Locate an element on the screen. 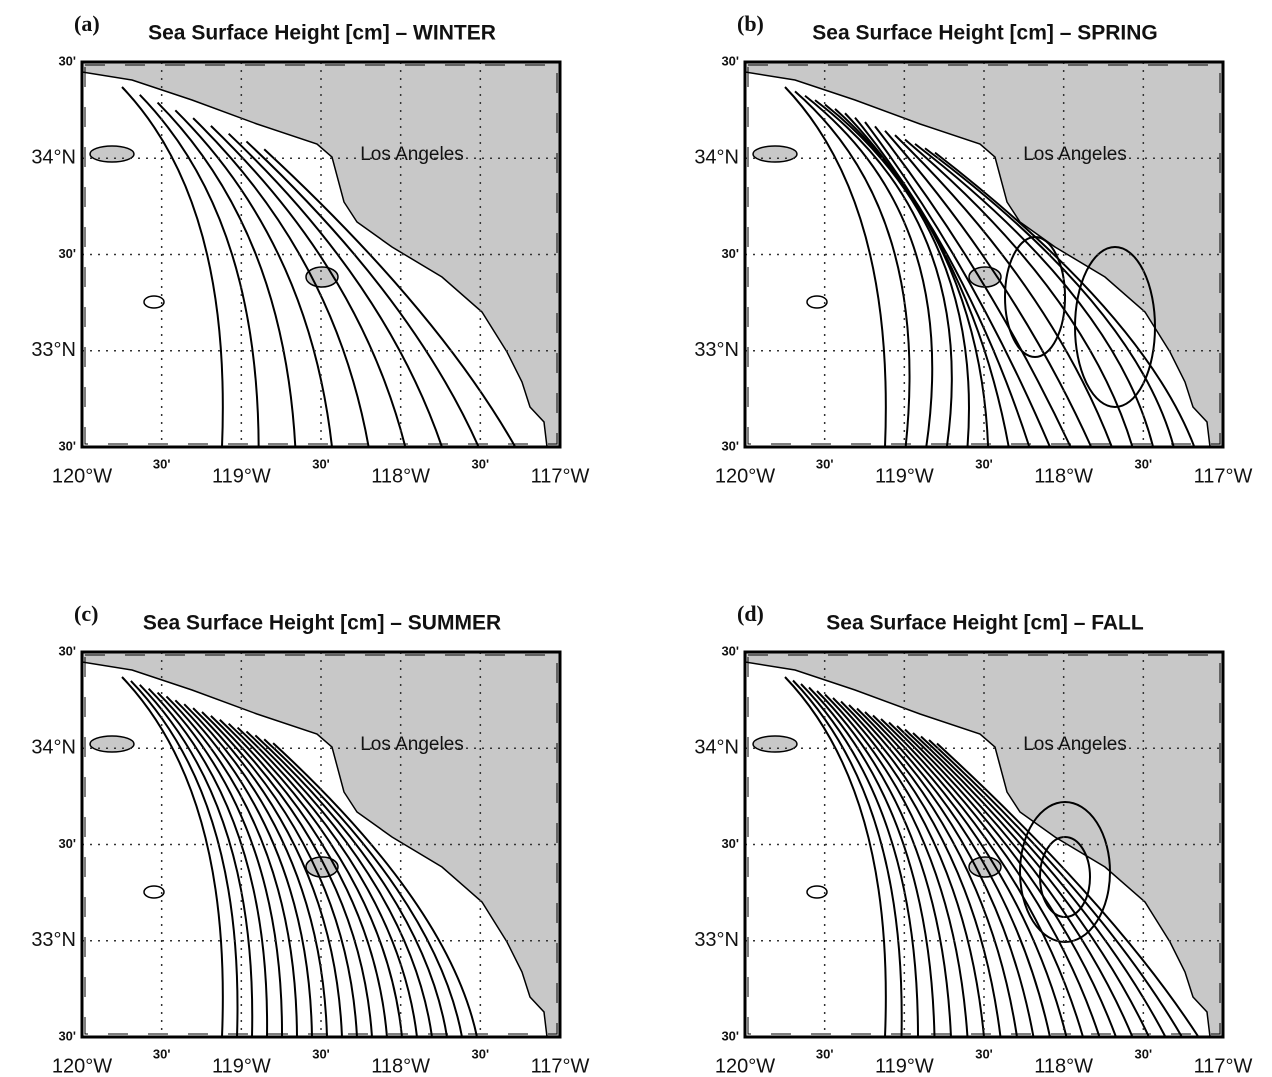 The height and width of the screenshot is (1077, 1272). panel-title: Sea Surface Height [cm] – WINTER is located at coordinates (322, 33).